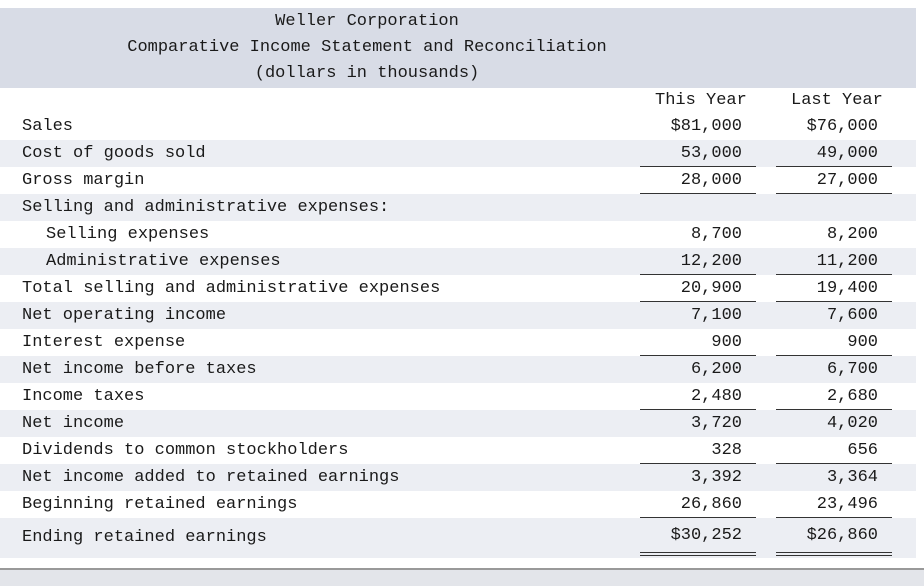 The width and height of the screenshot is (924, 586). Describe the element at coordinates (852, 369) in the screenshot. I see `amount: 6,700` at that location.